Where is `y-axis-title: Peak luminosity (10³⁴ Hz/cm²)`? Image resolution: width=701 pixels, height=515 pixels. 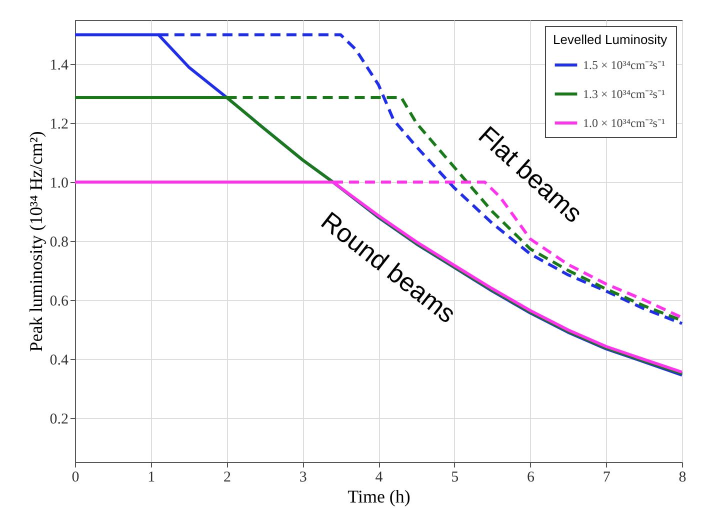 y-axis-title: Peak luminosity (10³⁴ Hz/cm²) is located at coordinates (36, 241).